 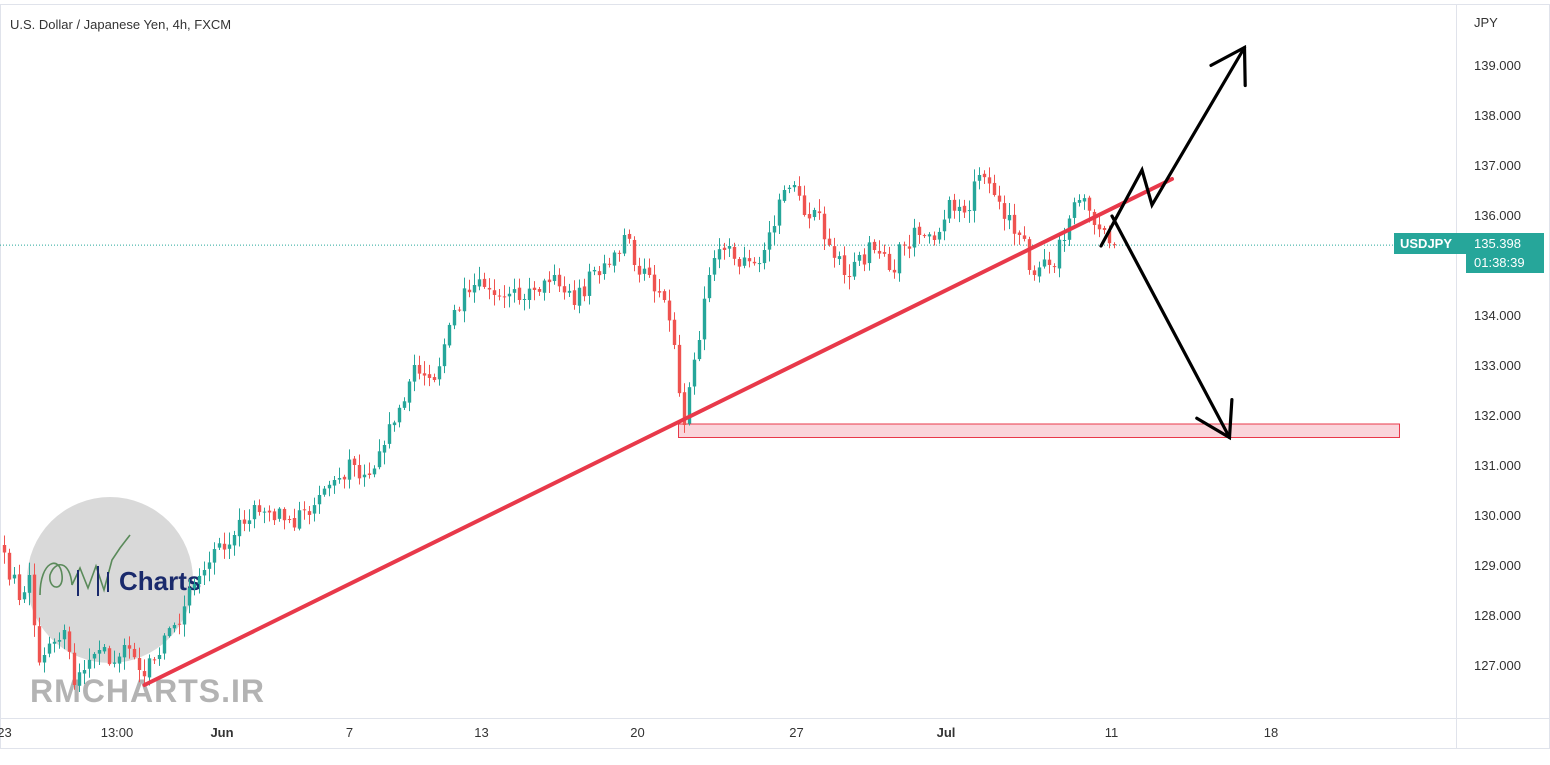 What do you see at coordinates (1499, 262) in the screenshot?
I see `price-tag-countdown: 01:38:39` at bounding box center [1499, 262].